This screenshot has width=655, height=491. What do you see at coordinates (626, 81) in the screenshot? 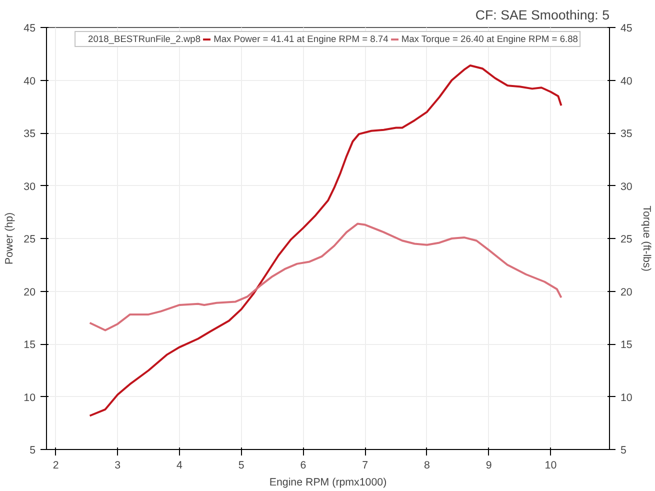
I see `y2-tick-label: 40` at bounding box center [626, 81].